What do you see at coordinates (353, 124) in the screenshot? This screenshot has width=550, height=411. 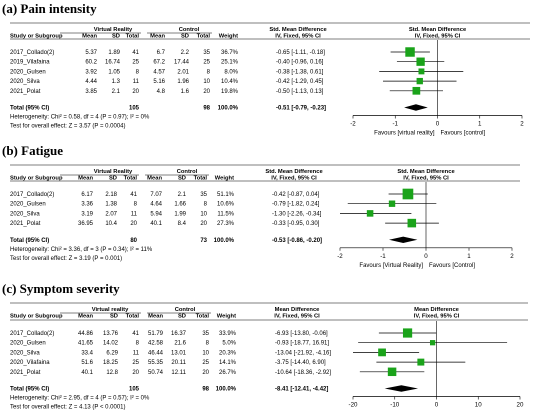 I see `x-tick-label: -2` at bounding box center [353, 124].